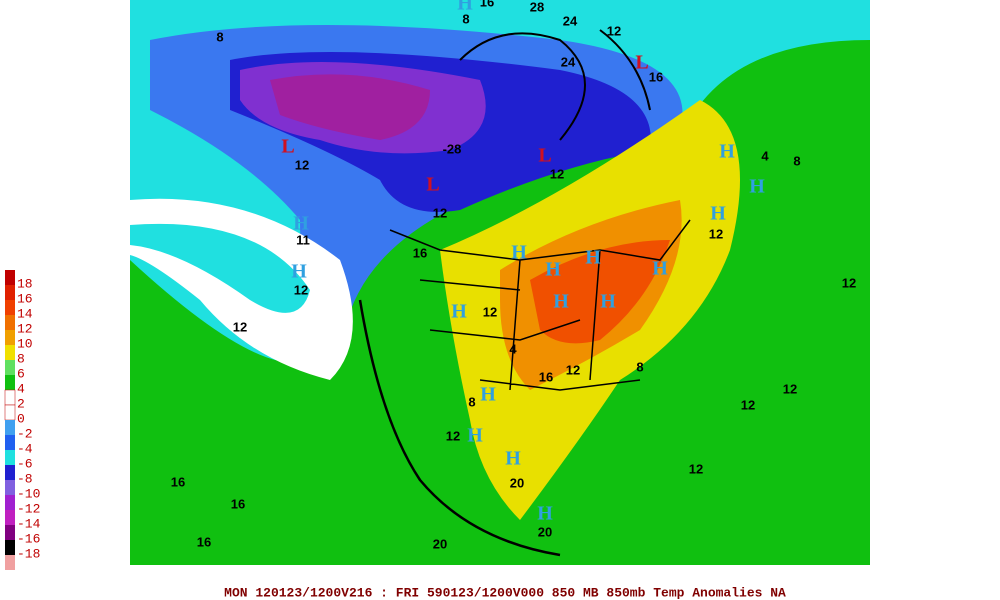 This screenshot has height=600, width=1000. What do you see at coordinates (25, 298) in the screenshot?
I see `legend-label: 16` at bounding box center [25, 298].